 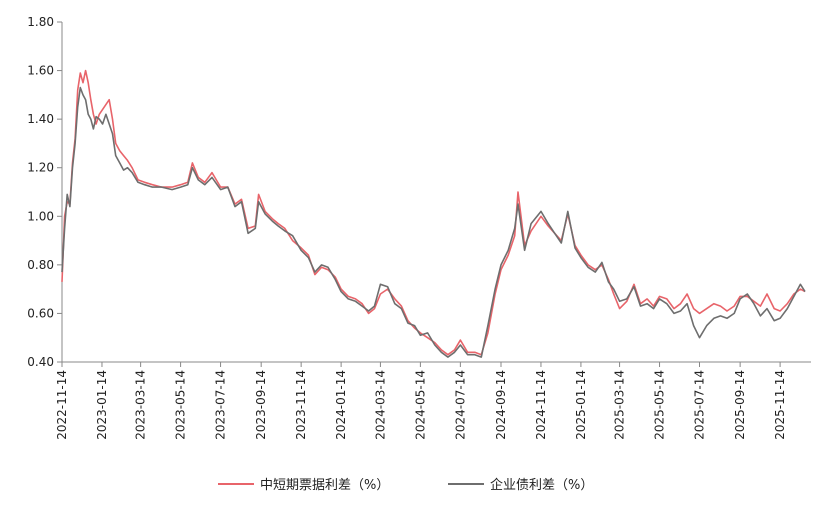 I want to click on x-tick-label: 2024-01-14, so click(x=341, y=405).